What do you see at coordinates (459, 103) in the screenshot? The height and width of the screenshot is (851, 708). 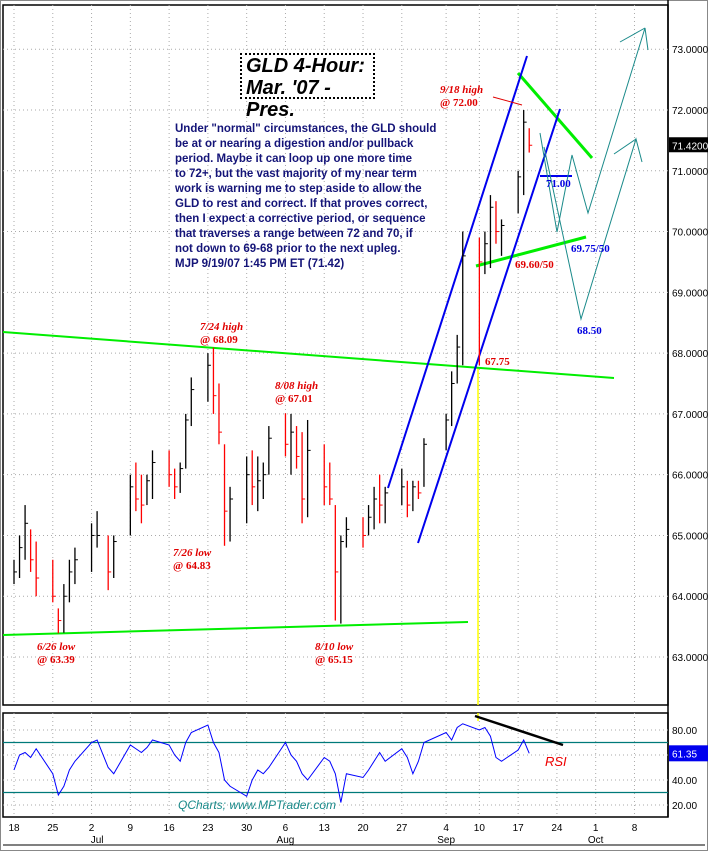 I see `price-annotation: @ 72.00` at bounding box center [459, 103].